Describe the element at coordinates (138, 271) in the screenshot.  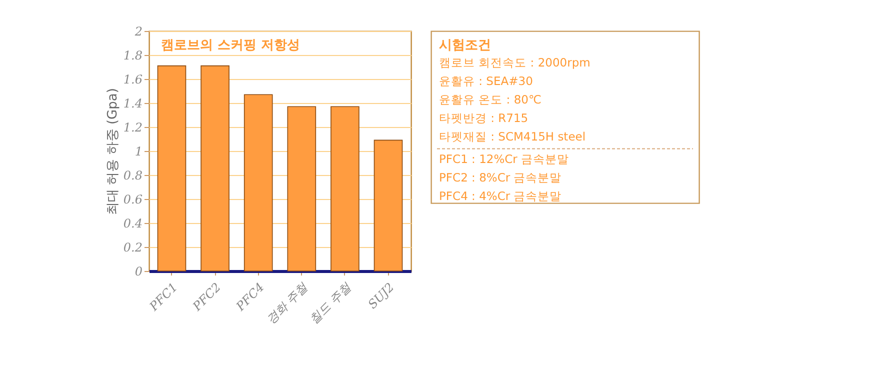
I see `y-tick-label: 0` at that location.